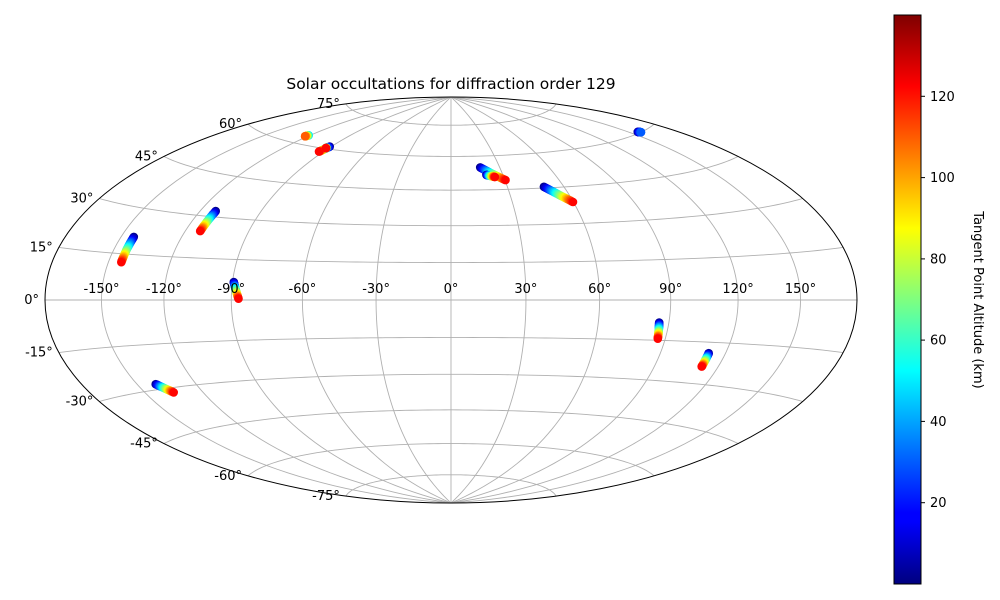  I want to click on latitude-tick-label: -45°, so click(144, 444).